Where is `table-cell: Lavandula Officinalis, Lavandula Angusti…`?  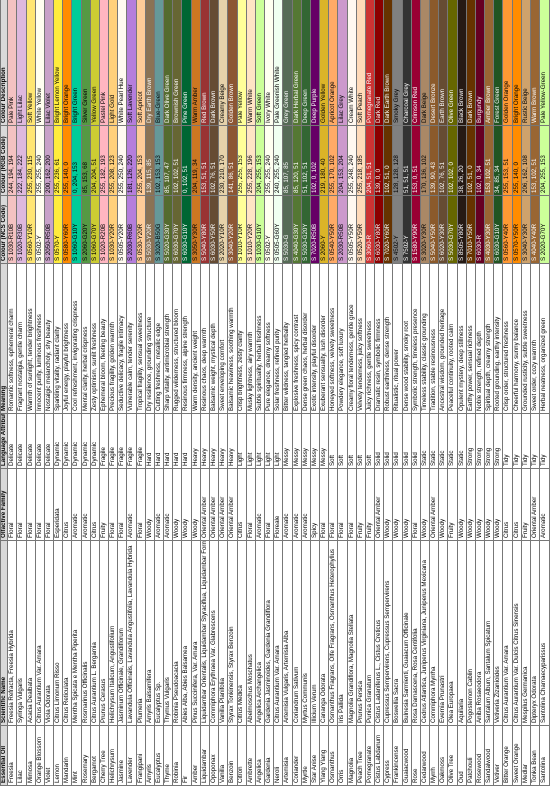
table-cell: Lavandula Officinalis, Lavandula Angusti… is located at coordinates (131, 633).